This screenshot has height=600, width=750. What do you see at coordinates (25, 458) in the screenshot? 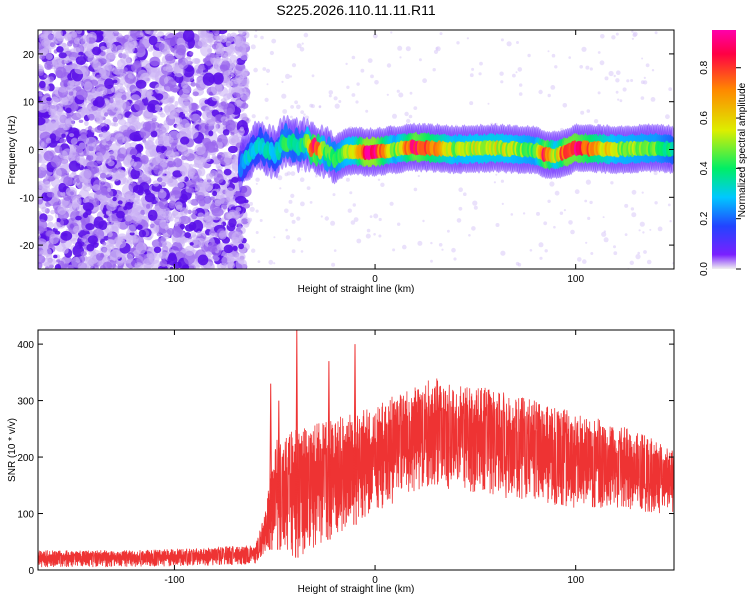
I see `snr-y-tick-label: 200` at bounding box center [25, 458].